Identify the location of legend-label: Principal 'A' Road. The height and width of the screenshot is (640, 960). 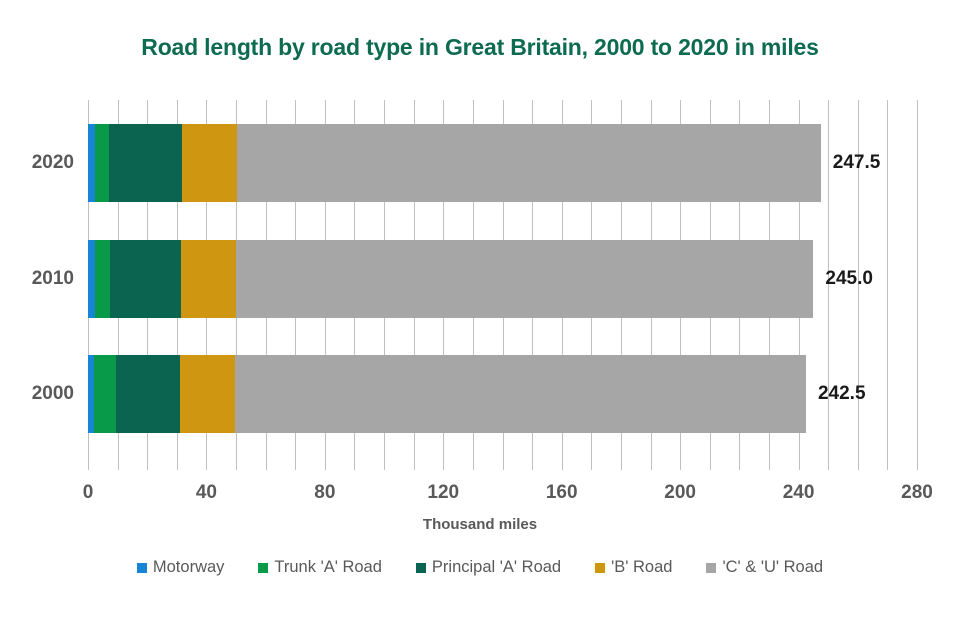
(496, 567).